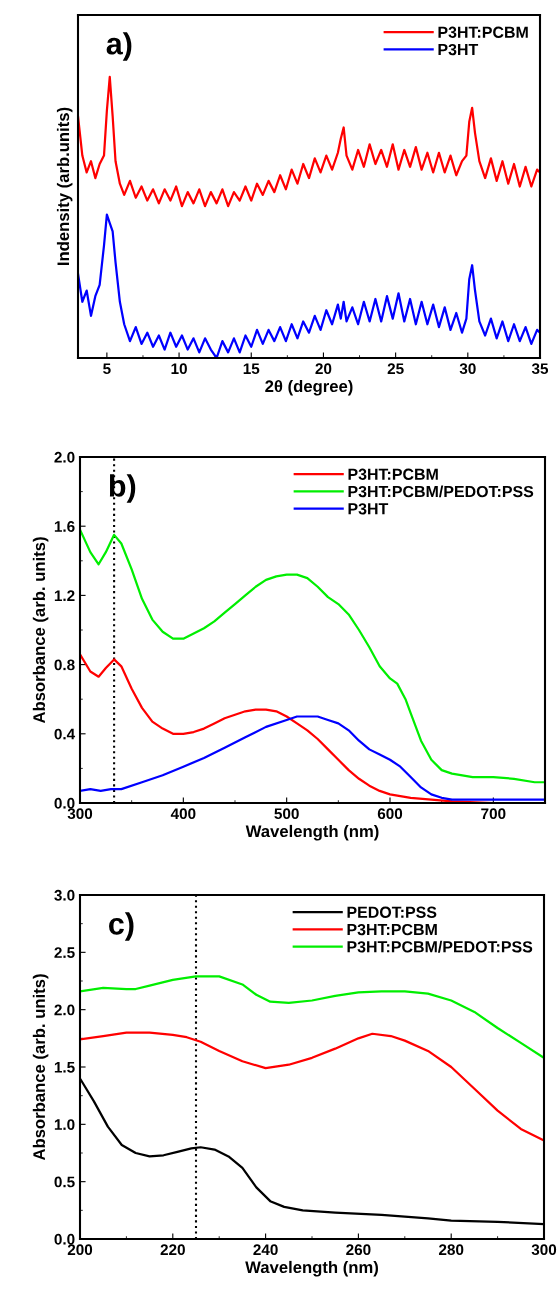  What do you see at coordinates (119, 46) in the screenshot?
I see `chart-title: a)` at bounding box center [119, 46].